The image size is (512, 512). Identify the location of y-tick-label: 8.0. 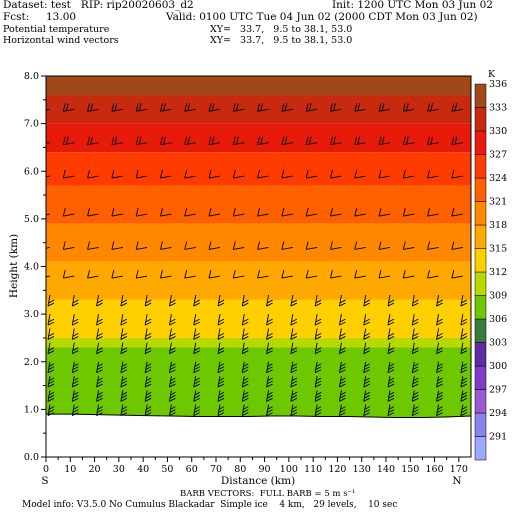
(31, 76).